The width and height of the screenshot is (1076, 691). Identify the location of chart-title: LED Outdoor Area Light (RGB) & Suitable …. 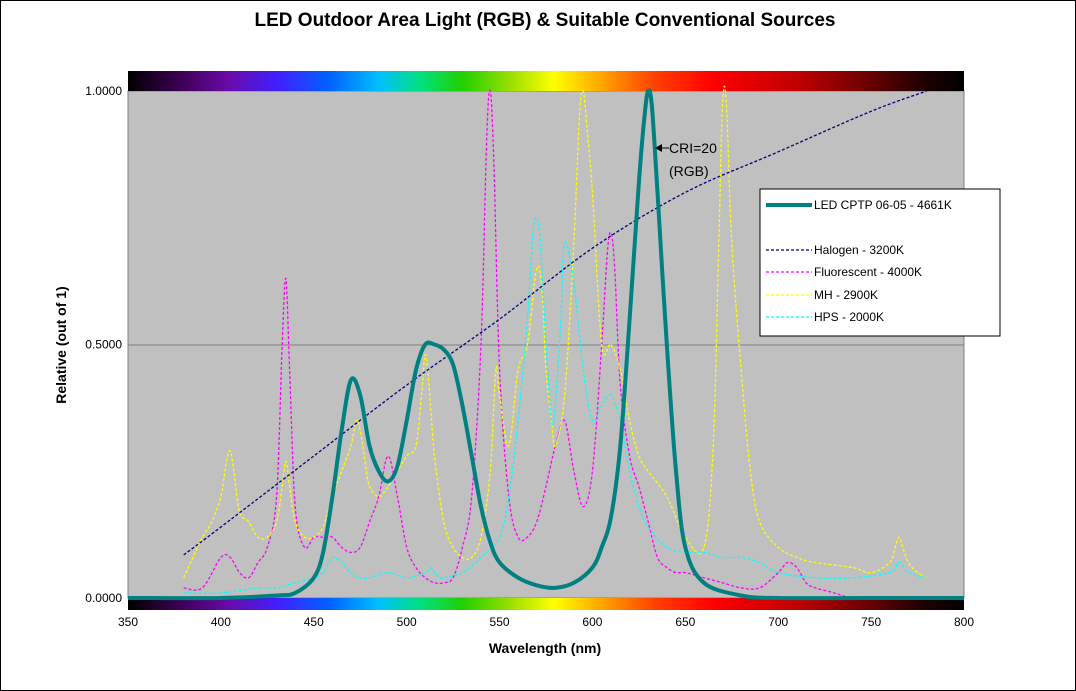
(545, 20).